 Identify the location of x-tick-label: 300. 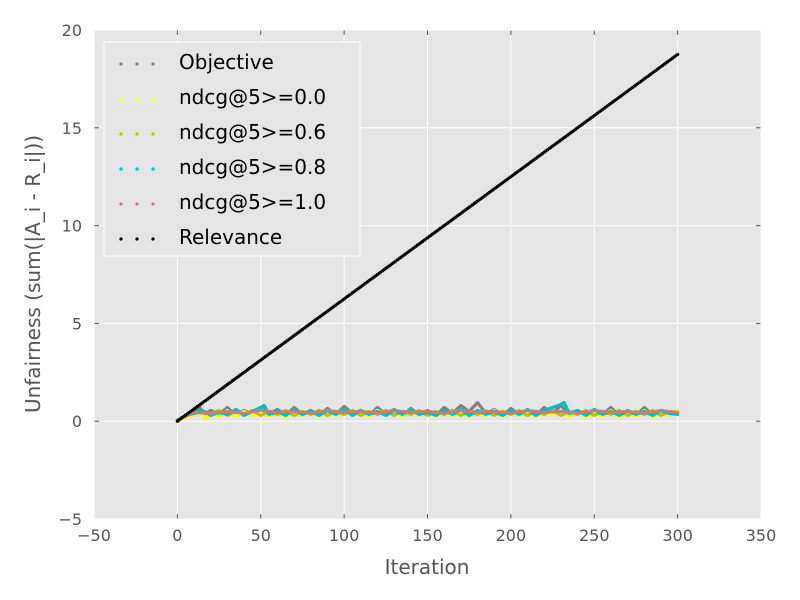
(677, 535).